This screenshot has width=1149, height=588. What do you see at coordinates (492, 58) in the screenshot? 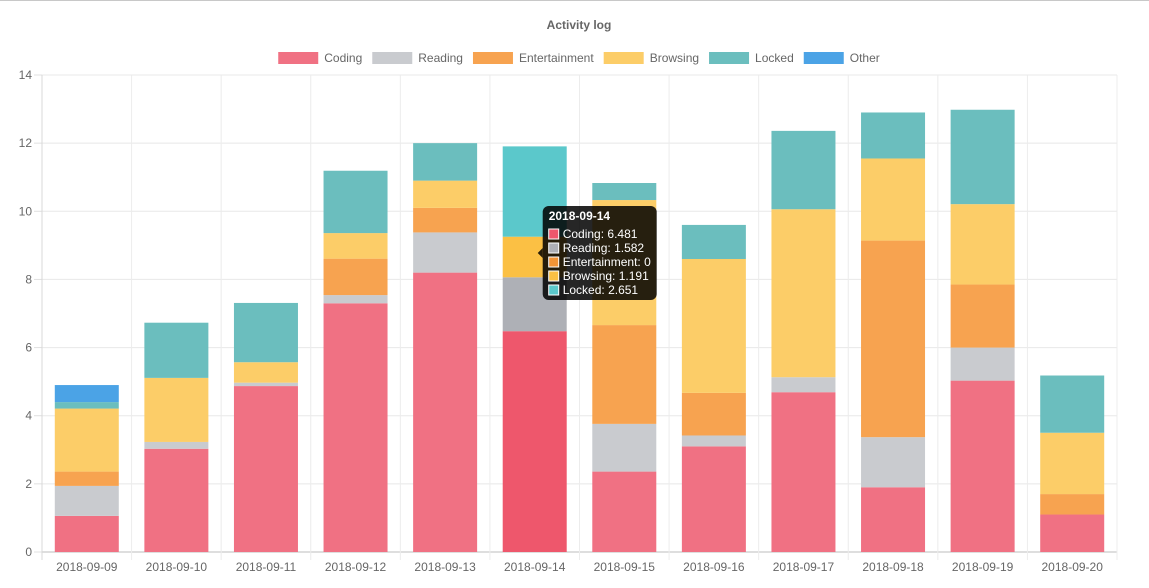
I see `legend-swatch-entertainment` at bounding box center [492, 58].